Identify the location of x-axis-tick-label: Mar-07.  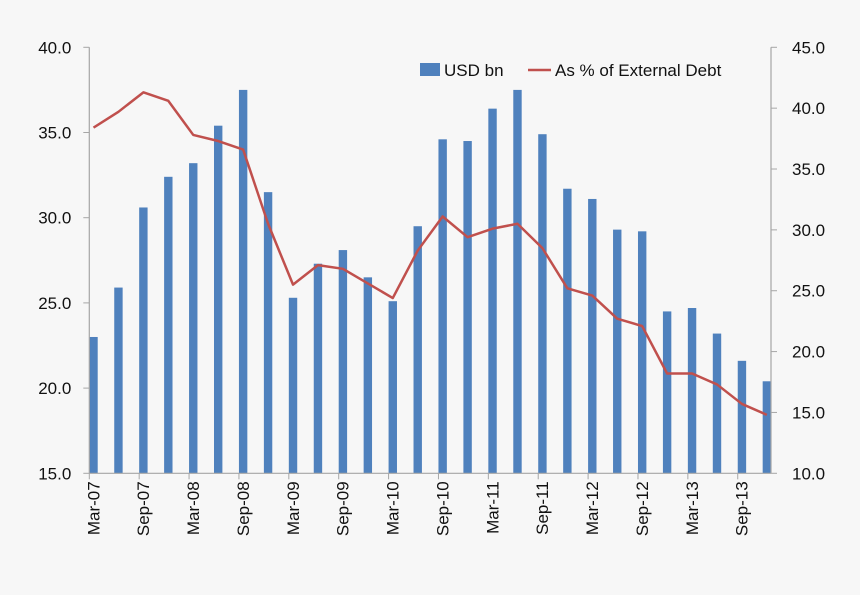
(93, 508).